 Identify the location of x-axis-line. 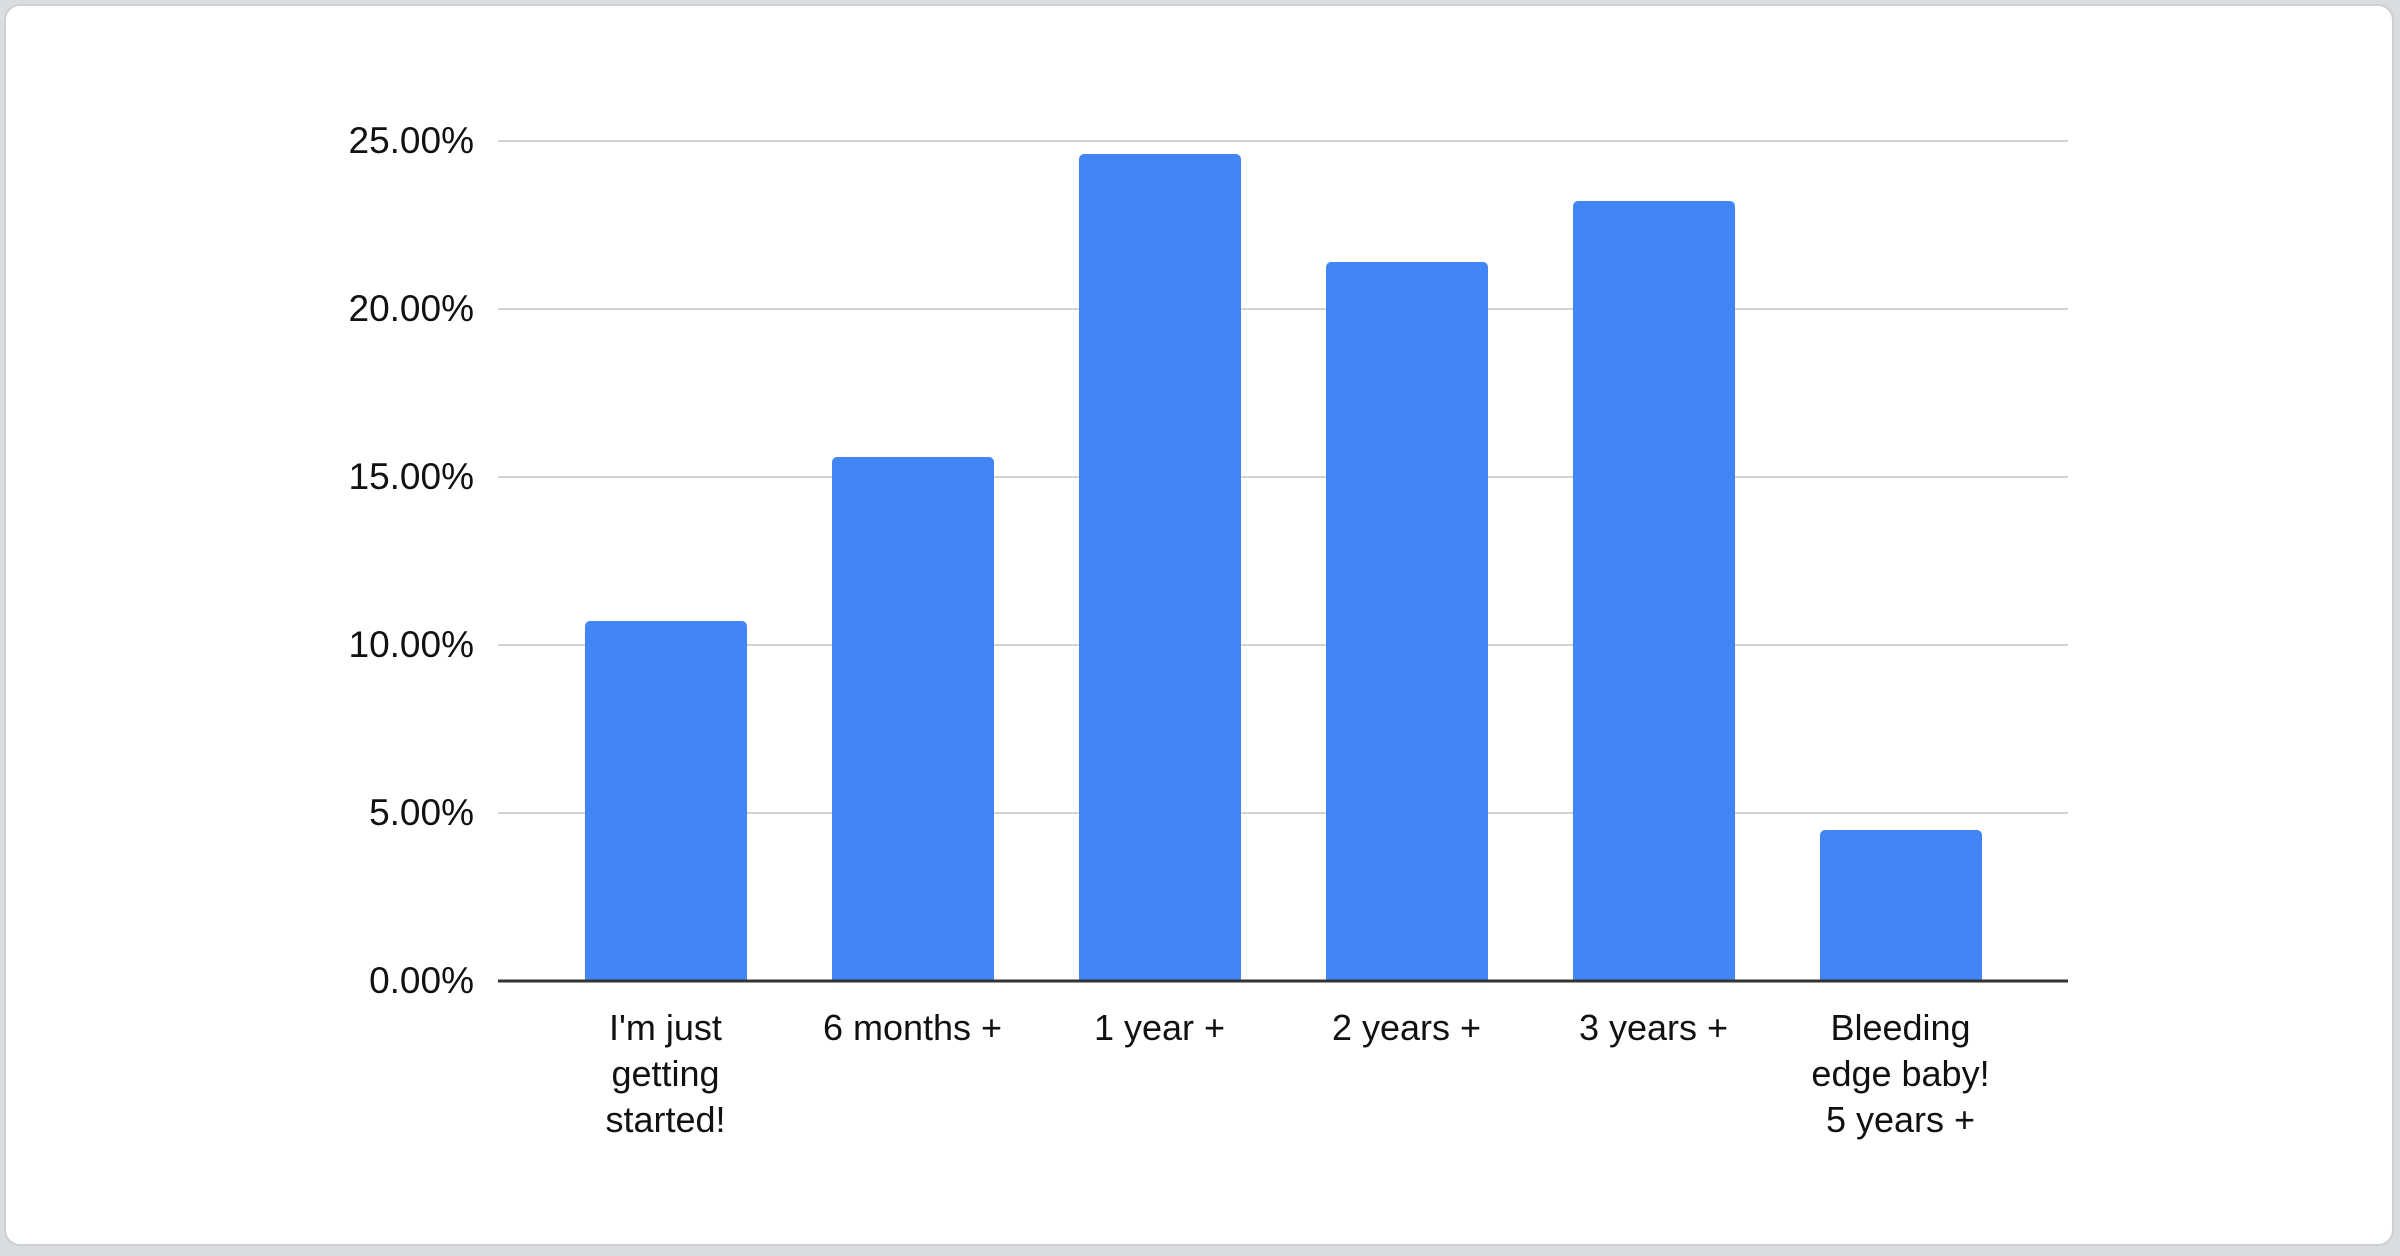
(1283, 981).